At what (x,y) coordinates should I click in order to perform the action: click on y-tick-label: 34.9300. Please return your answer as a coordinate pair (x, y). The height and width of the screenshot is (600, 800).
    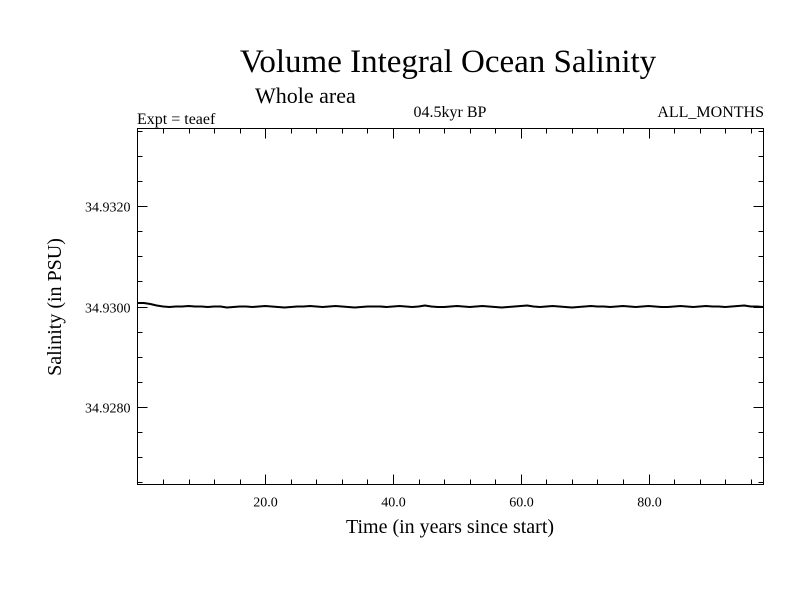
    Looking at the image, I should click on (108, 309).